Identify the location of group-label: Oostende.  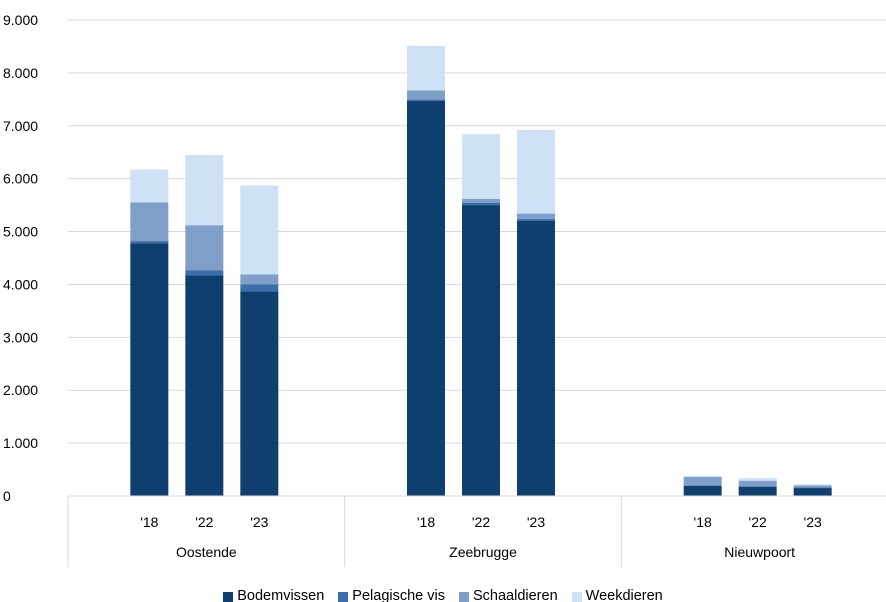
(206, 552).